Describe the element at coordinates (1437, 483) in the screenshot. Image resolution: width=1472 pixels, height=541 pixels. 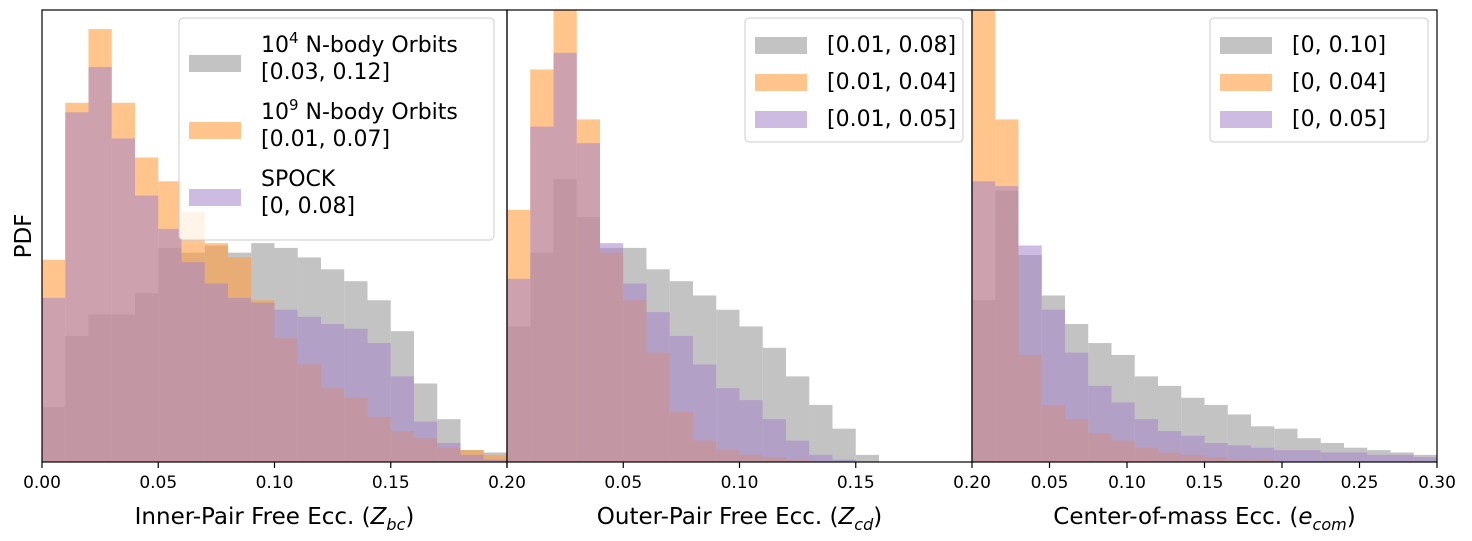
I see `x-tick-label: 0.30` at that location.